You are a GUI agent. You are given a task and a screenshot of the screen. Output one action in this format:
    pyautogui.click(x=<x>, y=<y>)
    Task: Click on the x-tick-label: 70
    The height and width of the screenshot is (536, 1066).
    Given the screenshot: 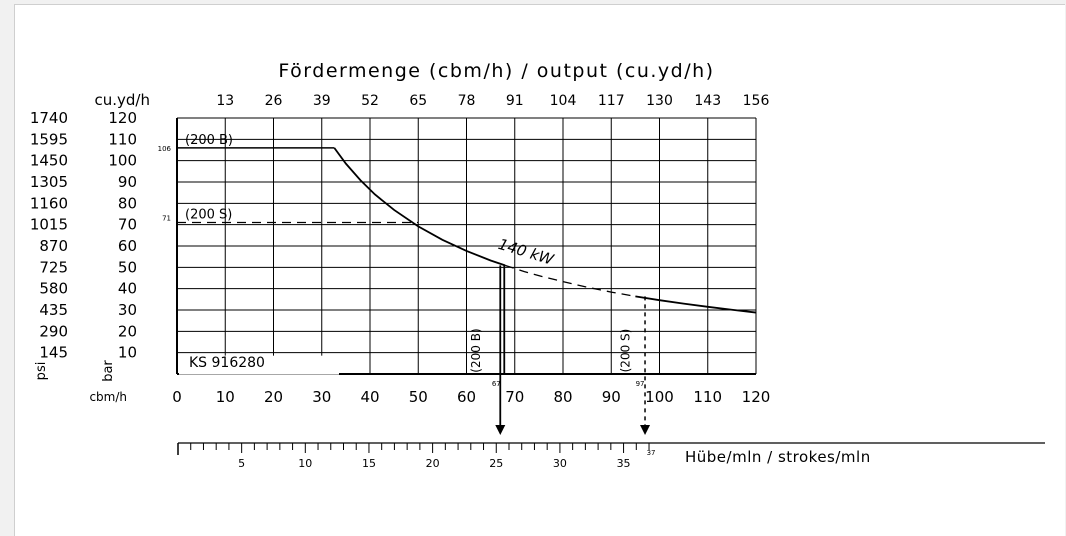 What is the action you would take?
    pyautogui.click(x=514, y=397)
    